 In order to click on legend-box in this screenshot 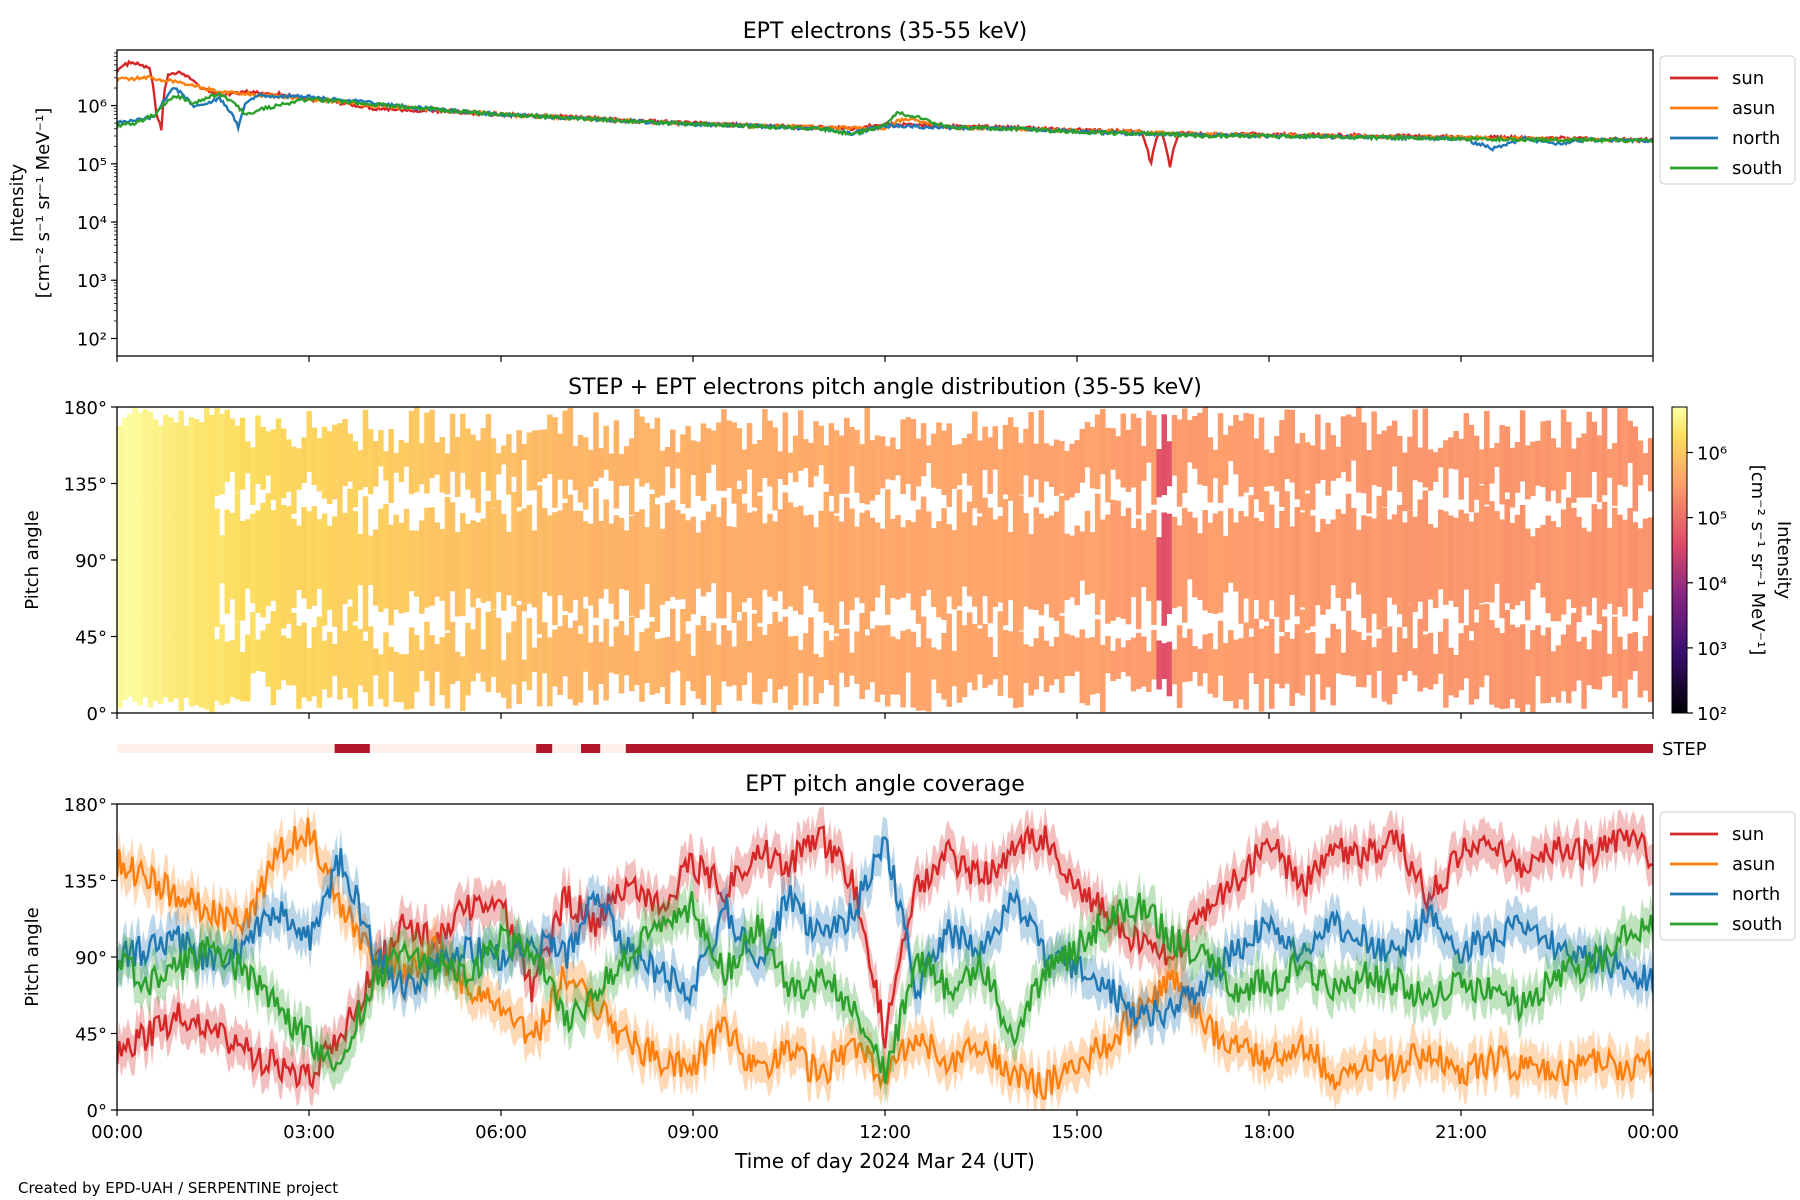, I will do `click(1727, 120)`.